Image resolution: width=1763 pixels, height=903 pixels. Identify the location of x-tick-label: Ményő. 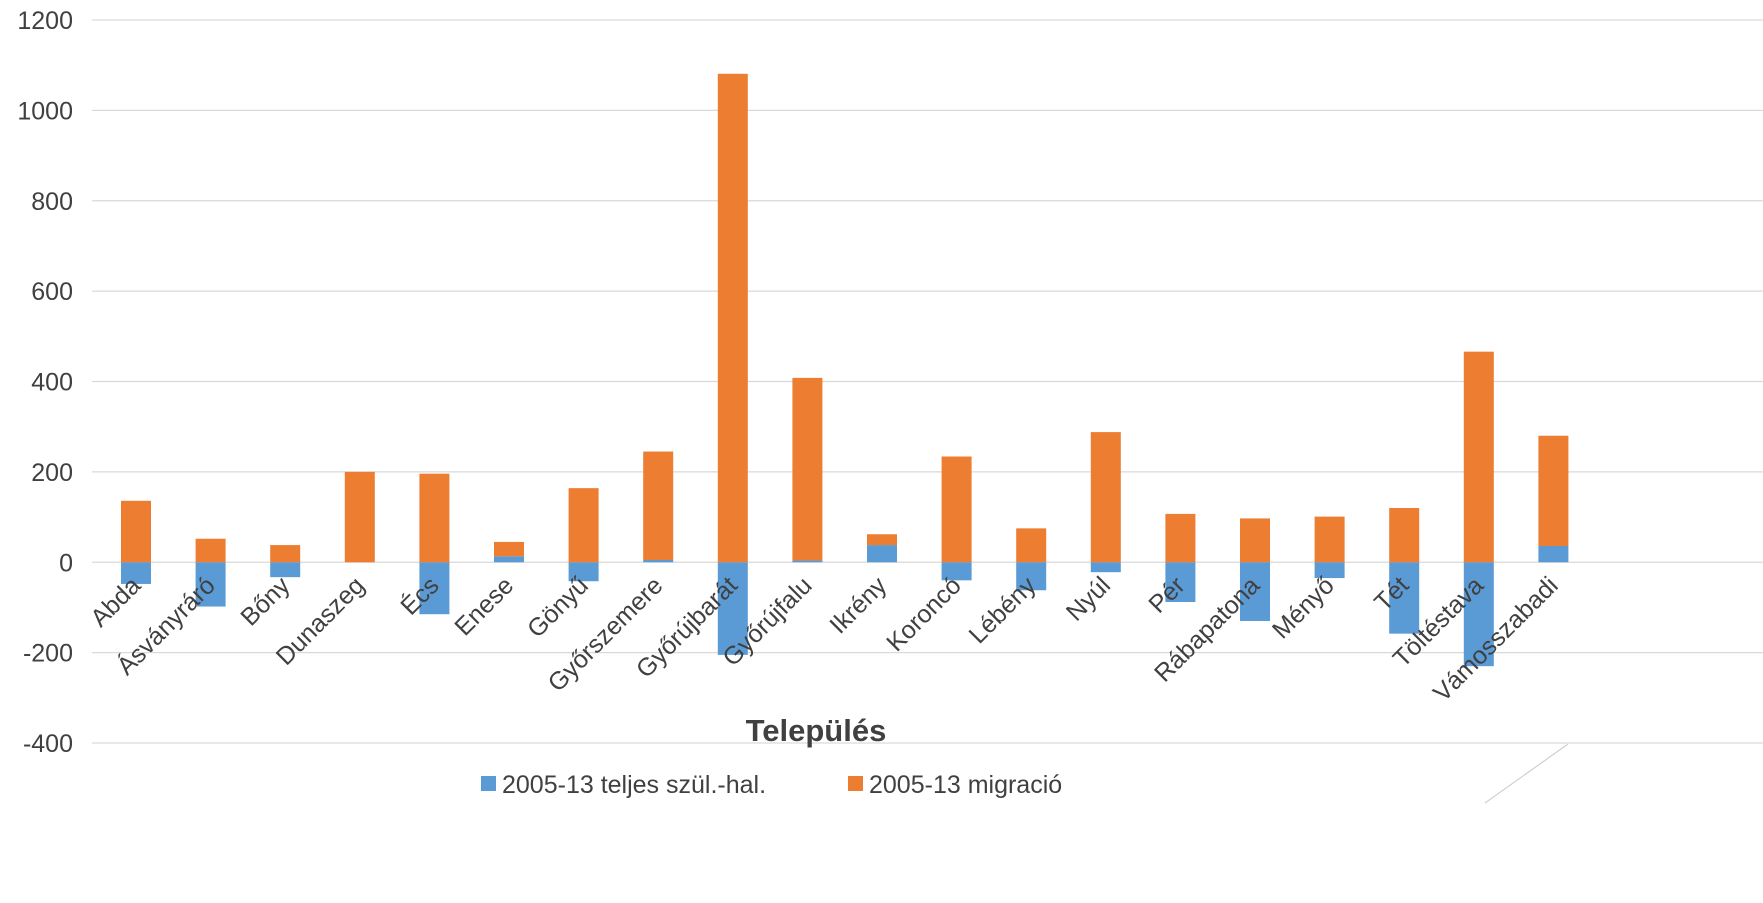
(1303, 607).